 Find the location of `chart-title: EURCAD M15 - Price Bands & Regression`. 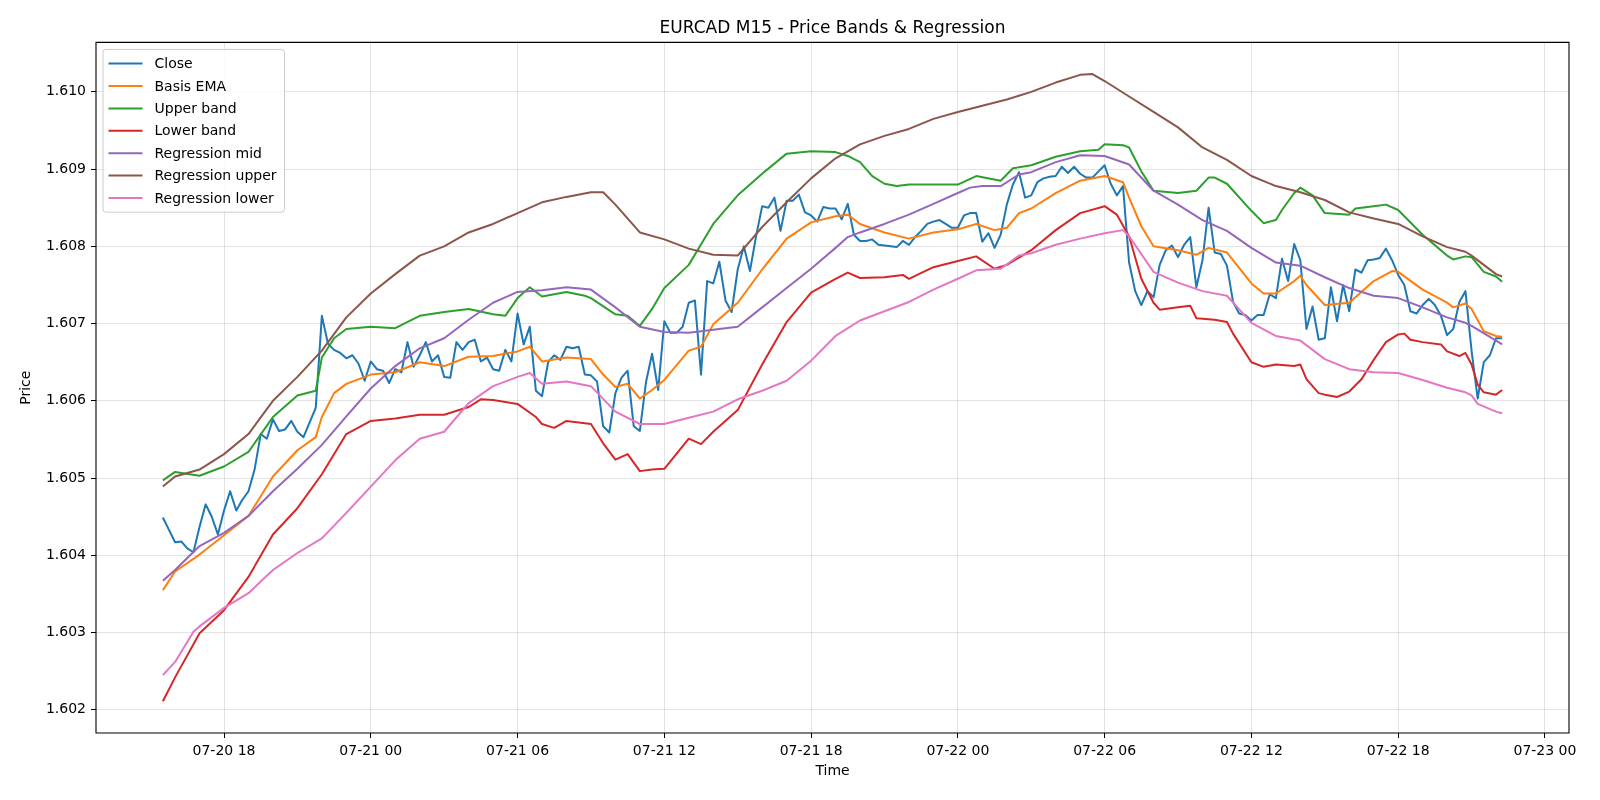

chart-title: EURCAD M15 - Price Bands & Regression is located at coordinates (832, 27).